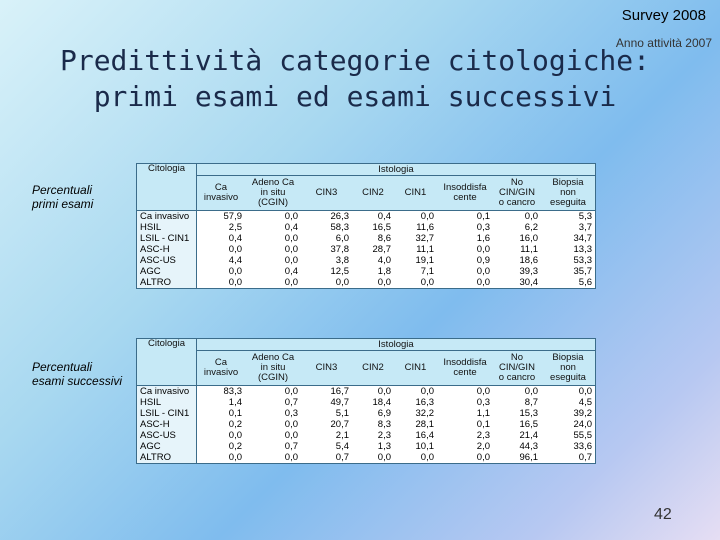 Image resolution: width=720 pixels, height=540 pixels. I want to click on table-cell: 4,0, so click(384, 260).